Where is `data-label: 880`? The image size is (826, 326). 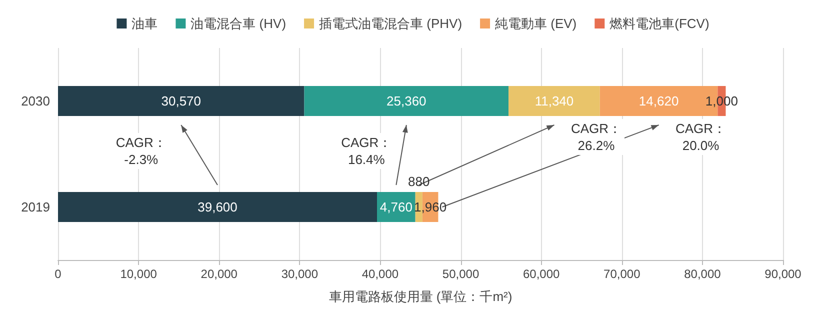 data-label: 880 is located at coordinates (419, 181).